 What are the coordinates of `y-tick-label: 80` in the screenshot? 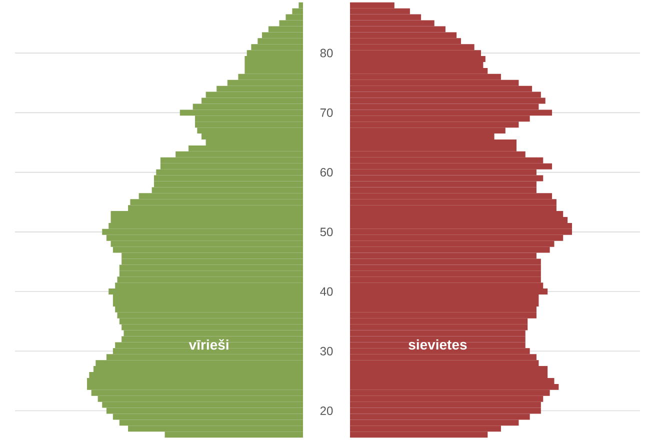 It's located at (326, 53).